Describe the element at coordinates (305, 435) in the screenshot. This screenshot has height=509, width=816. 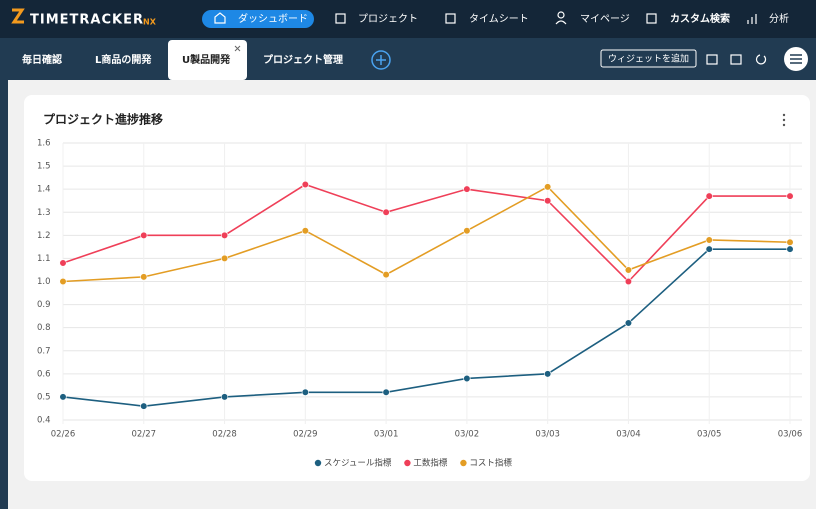
I see `x-tick-label: 02/29` at that location.